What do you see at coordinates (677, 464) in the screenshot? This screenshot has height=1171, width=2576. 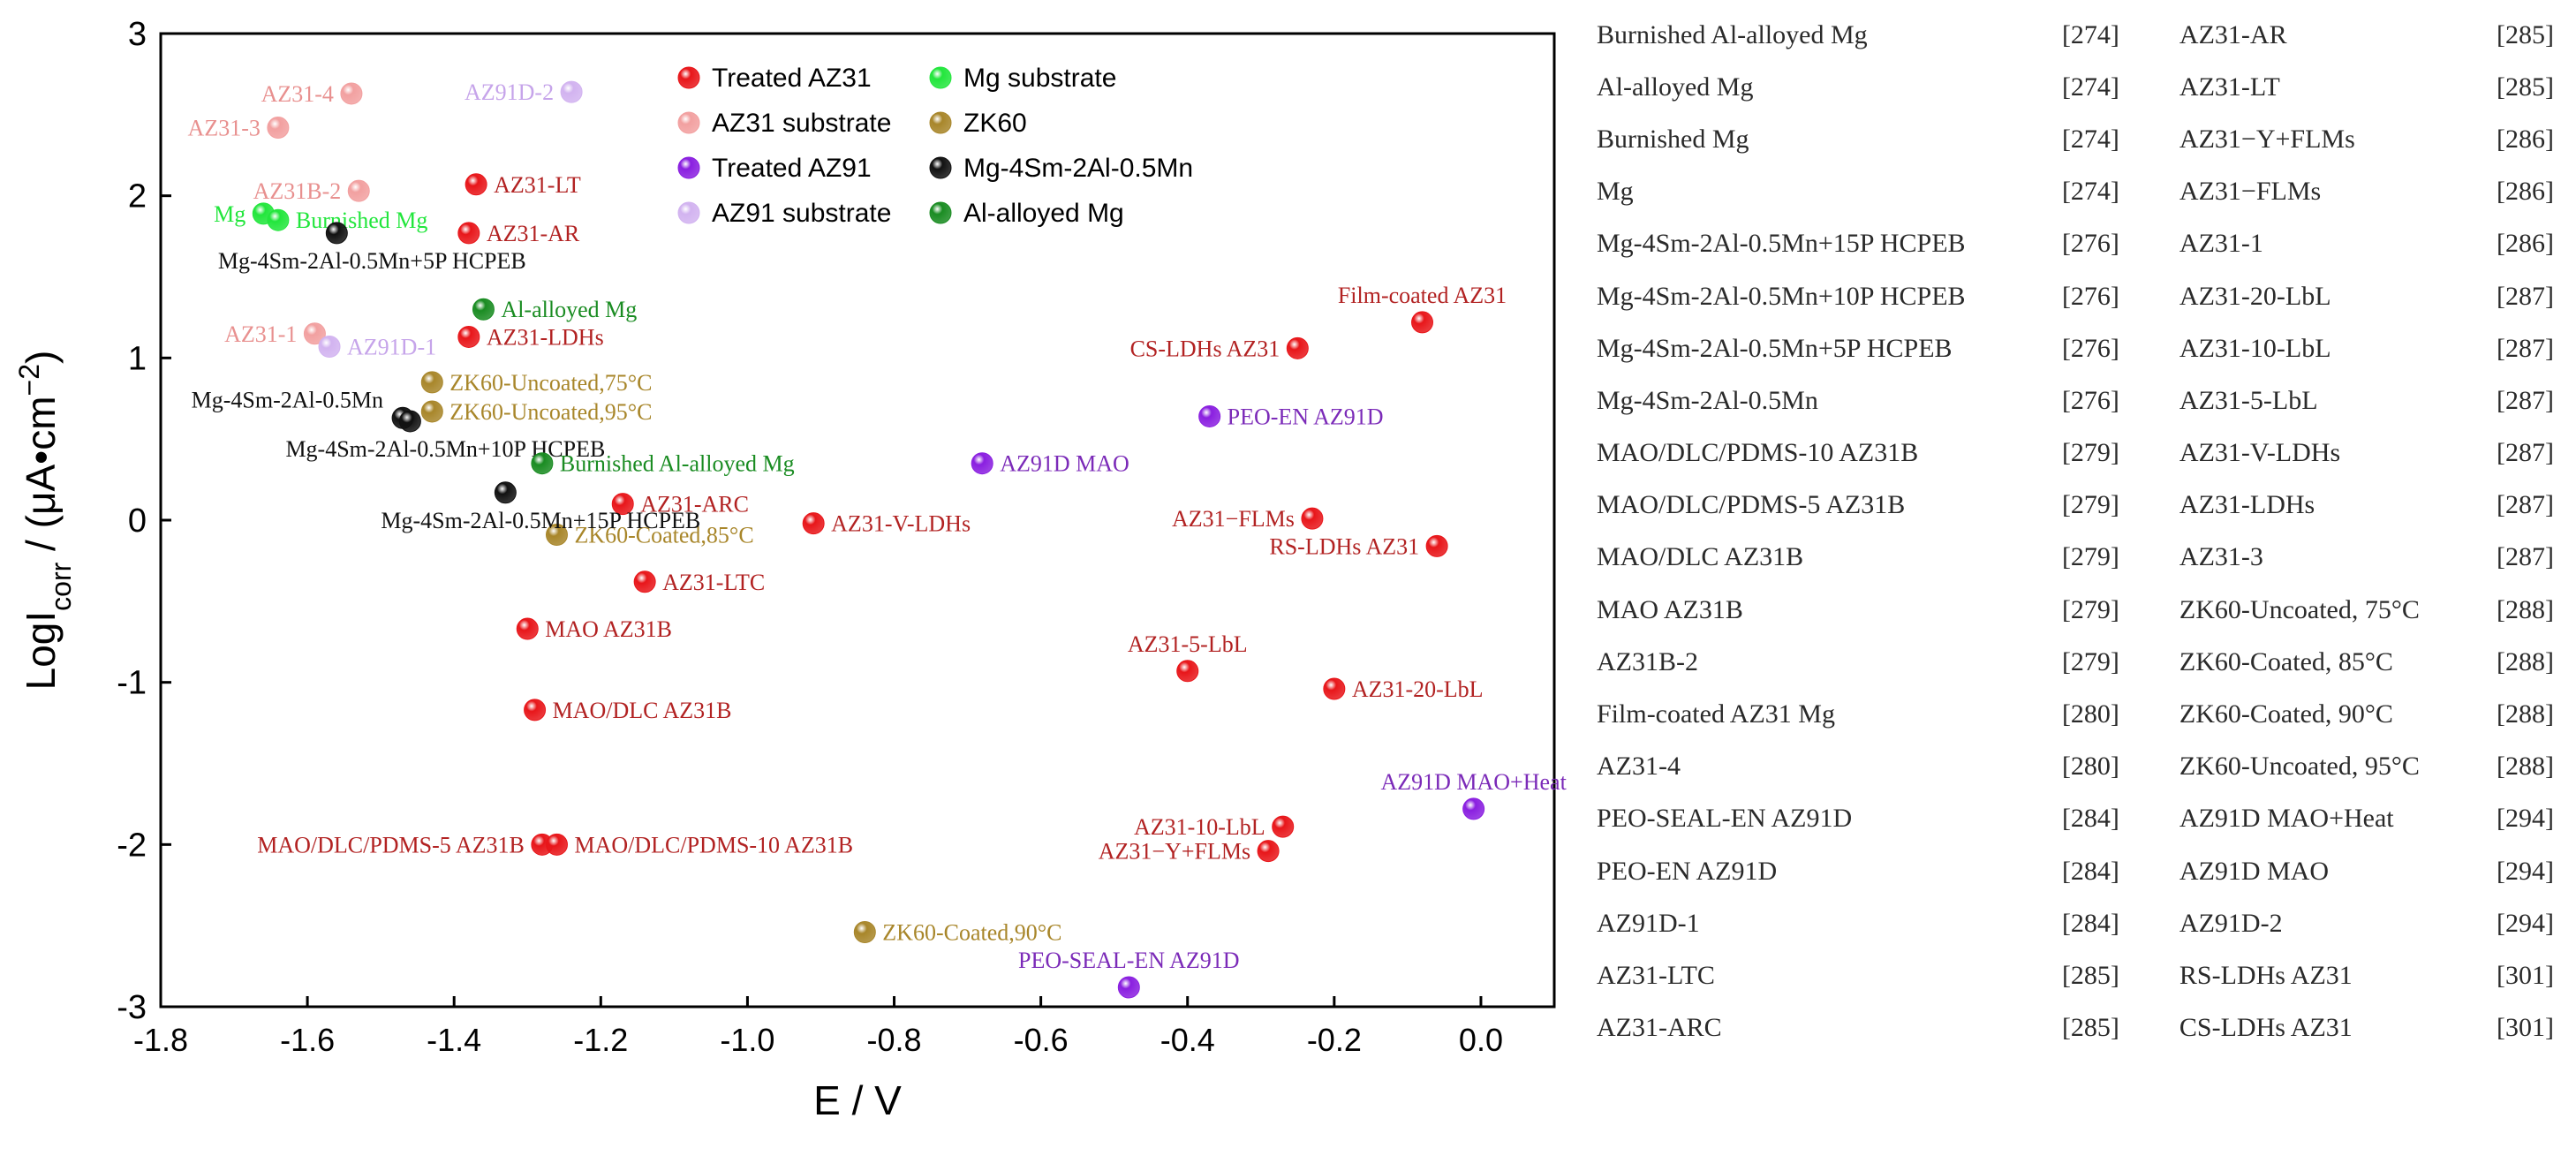 I see `point-label: Burnished Al-alloyed Mg` at bounding box center [677, 464].